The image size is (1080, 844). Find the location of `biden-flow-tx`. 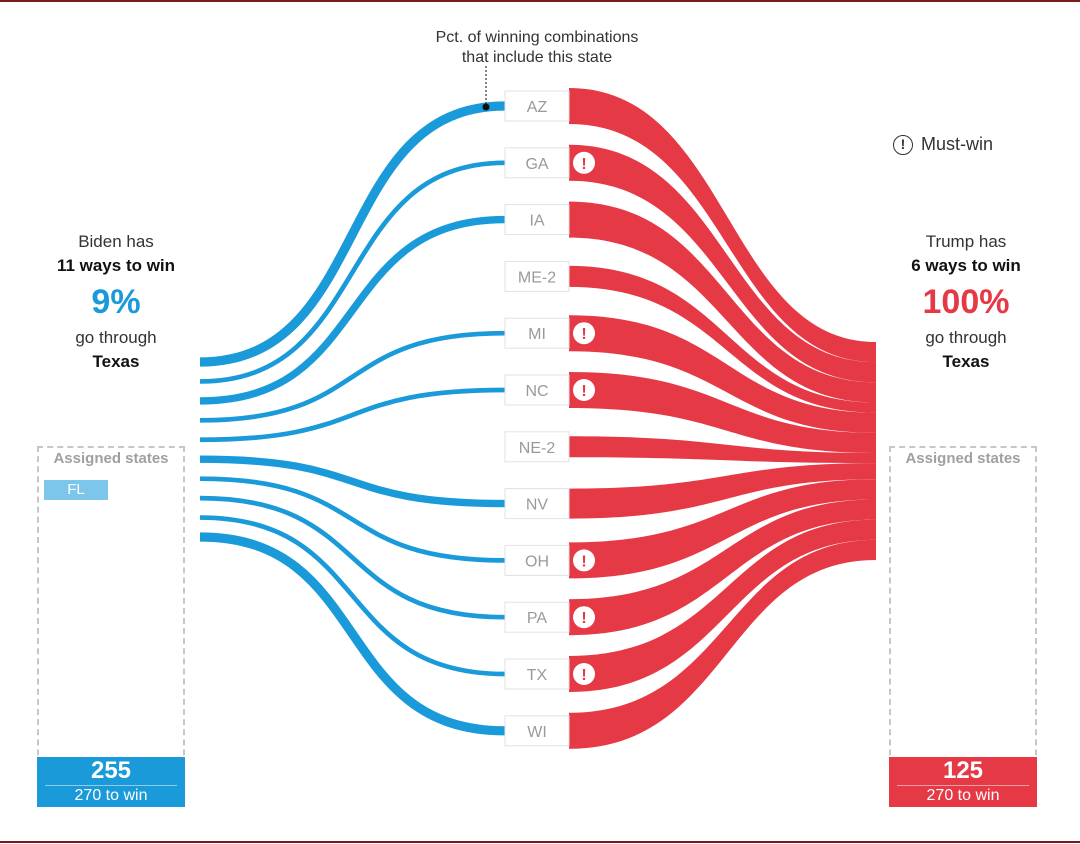

biden-flow-tx is located at coordinates (352, 596).